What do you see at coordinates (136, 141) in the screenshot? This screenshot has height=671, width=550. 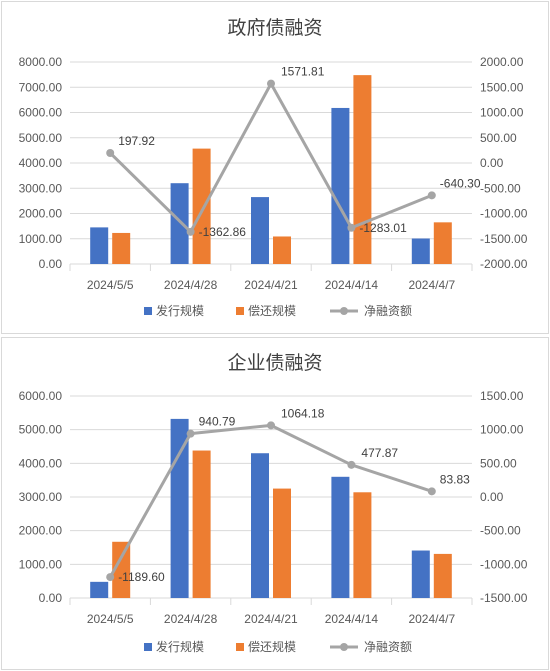 I see `net-financing-label: 197.92` at bounding box center [136, 141].